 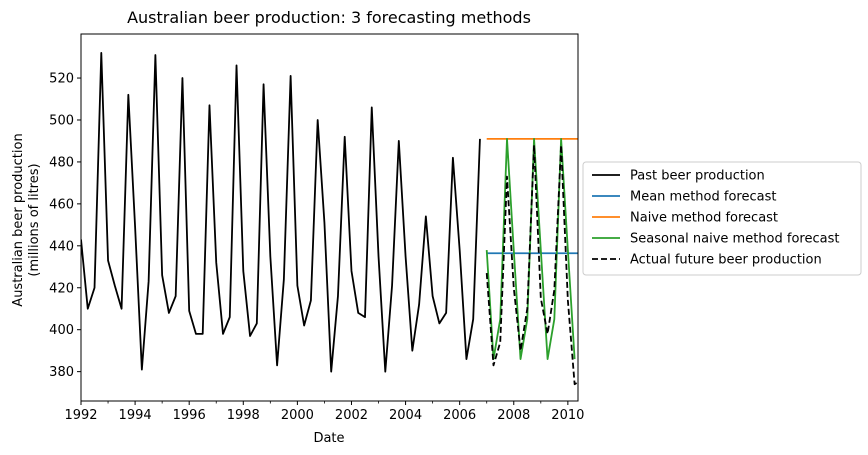 What do you see at coordinates (734, 239) in the screenshot?
I see `legend-label: Seasonal naive method forecast` at bounding box center [734, 239].